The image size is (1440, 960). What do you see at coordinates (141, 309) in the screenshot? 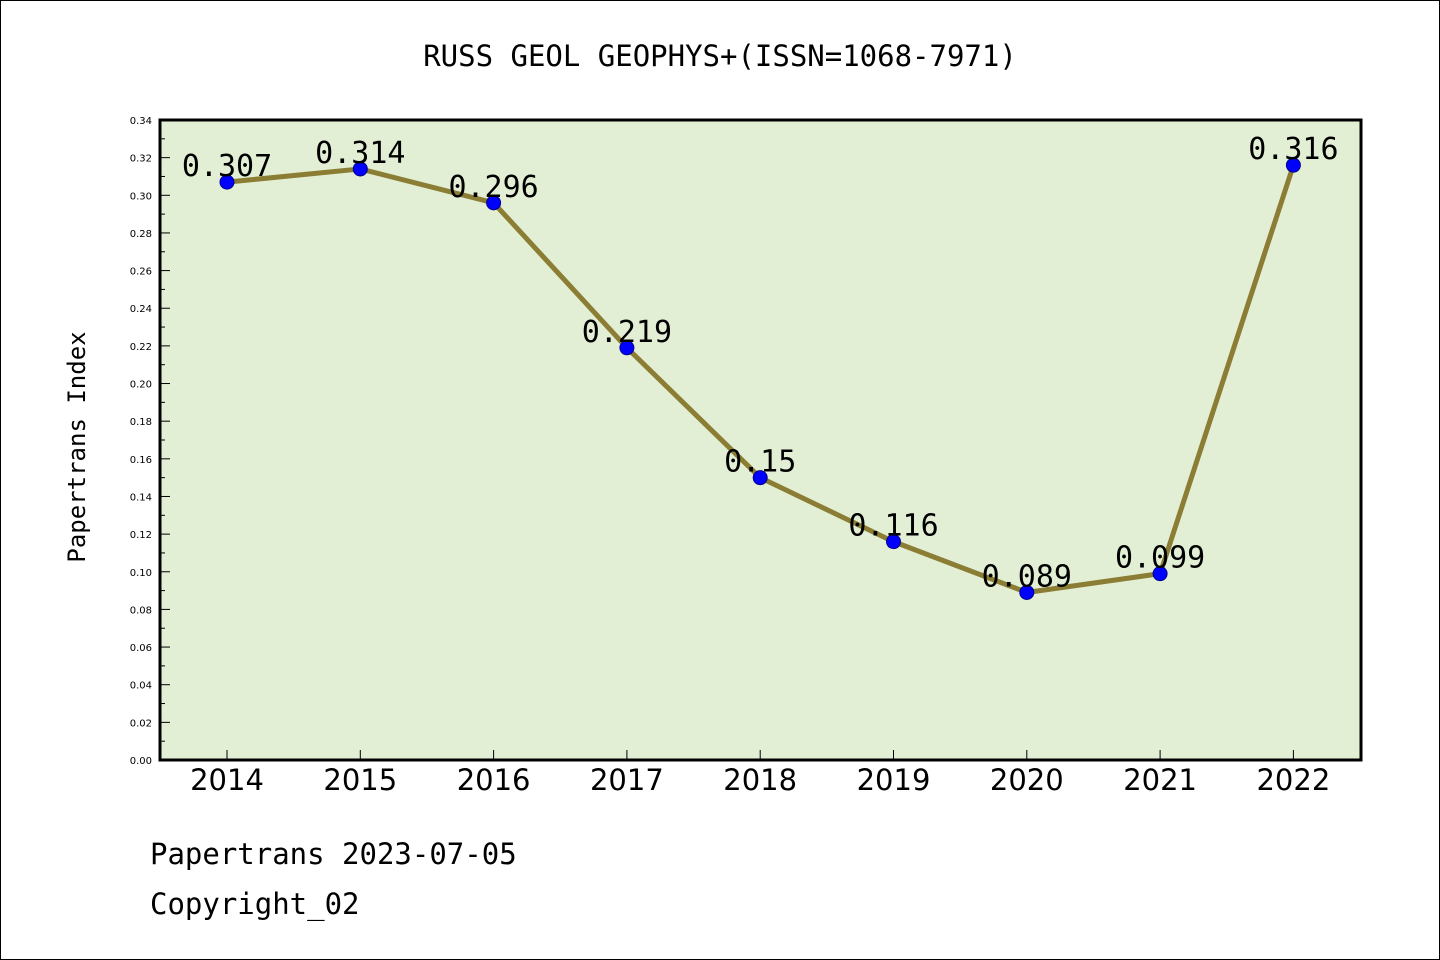
I see `y-tick-label: 0.24` at bounding box center [141, 309].